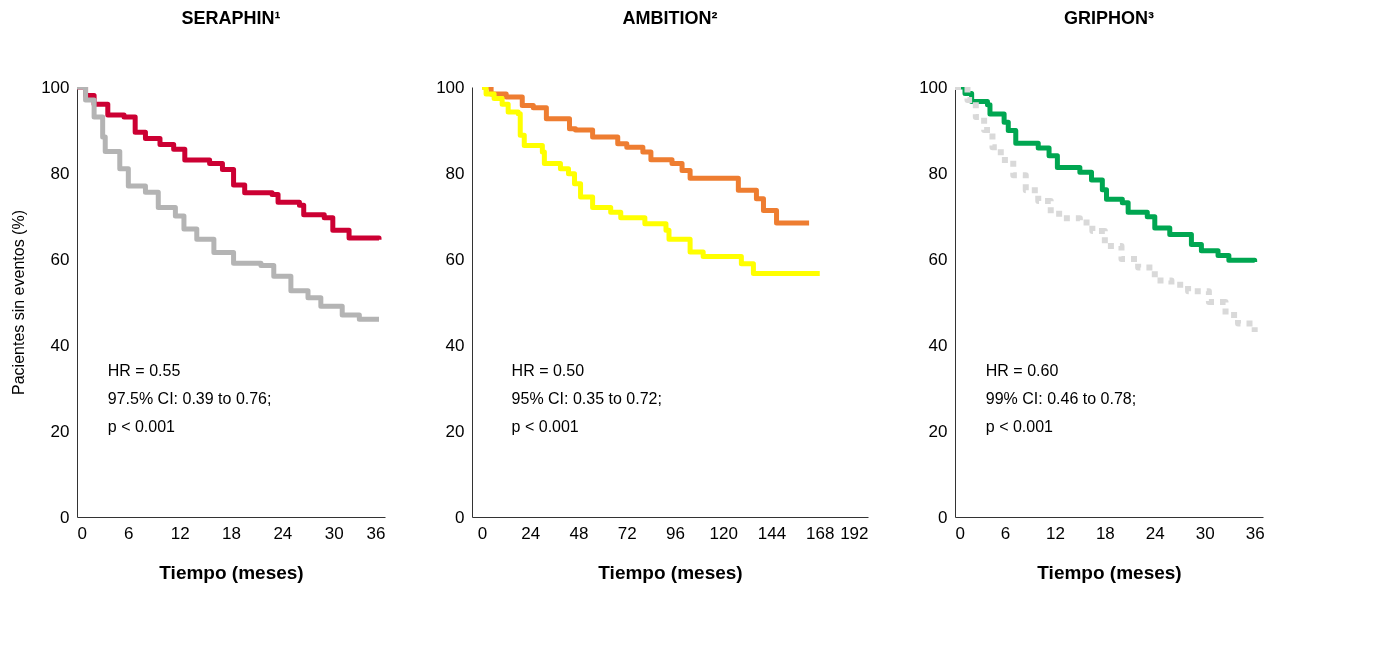 This screenshot has width=1379, height=657. What do you see at coordinates (586, 398) in the screenshot?
I see `annotation: 95% CI: 0.35 to 0.72;` at bounding box center [586, 398].